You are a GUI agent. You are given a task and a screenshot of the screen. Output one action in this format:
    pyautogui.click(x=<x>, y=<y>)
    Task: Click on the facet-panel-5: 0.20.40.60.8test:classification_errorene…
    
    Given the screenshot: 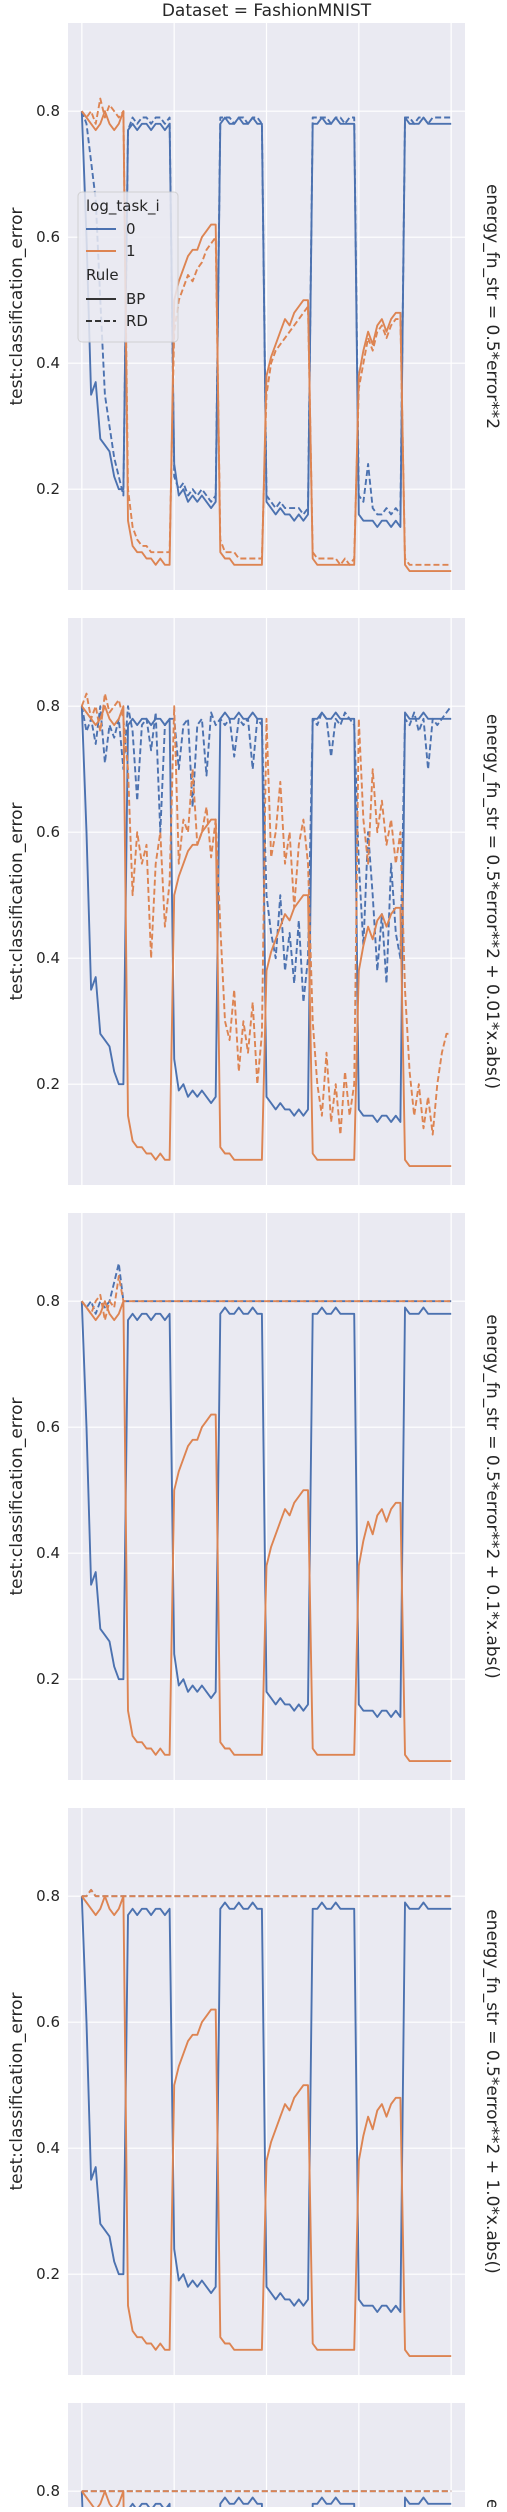 What is the action you would take?
    pyautogui.click(x=269, y=2457)
    